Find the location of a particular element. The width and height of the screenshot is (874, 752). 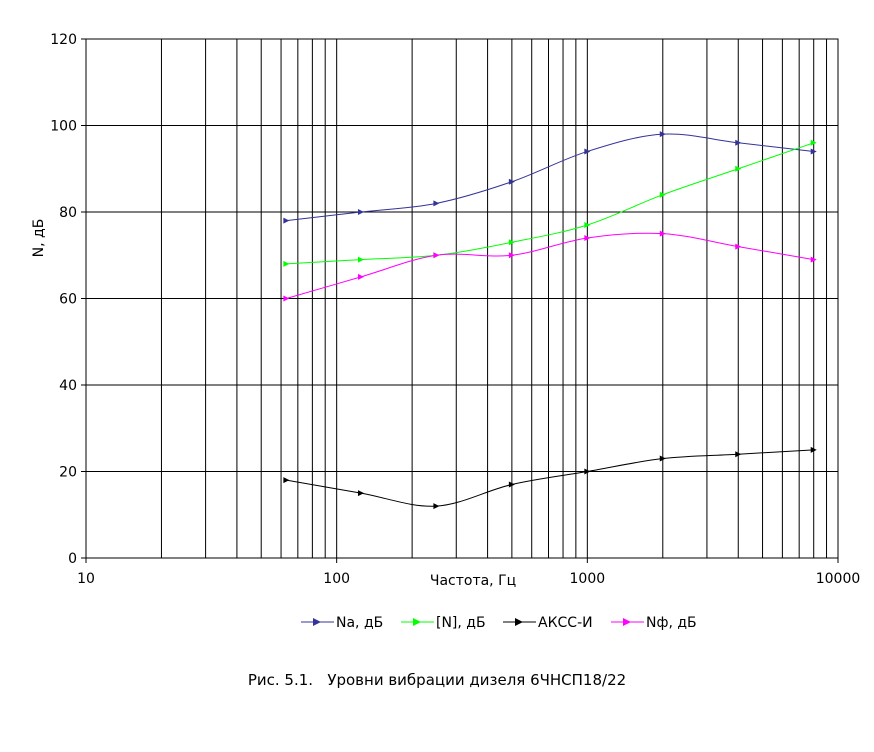

y-tick-label: 40 is located at coordinates (68, 386).